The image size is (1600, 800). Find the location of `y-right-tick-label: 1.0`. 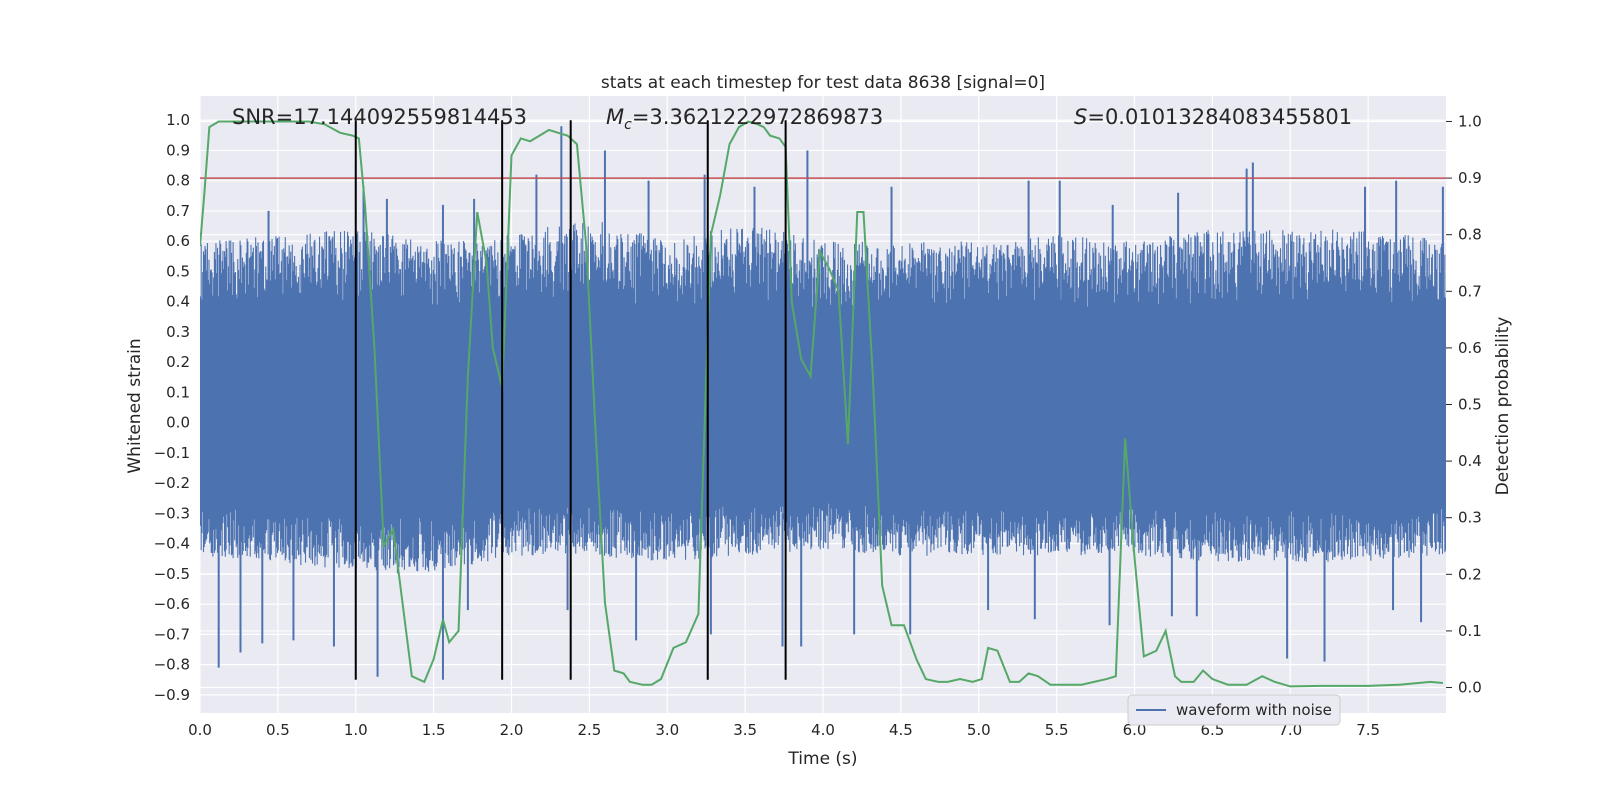

y-right-tick-label: 1.0 is located at coordinates (1470, 121).